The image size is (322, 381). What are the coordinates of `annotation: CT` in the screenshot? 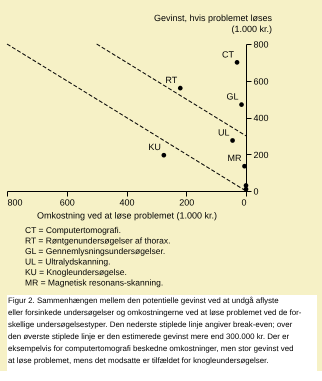 It's located at (228, 54).